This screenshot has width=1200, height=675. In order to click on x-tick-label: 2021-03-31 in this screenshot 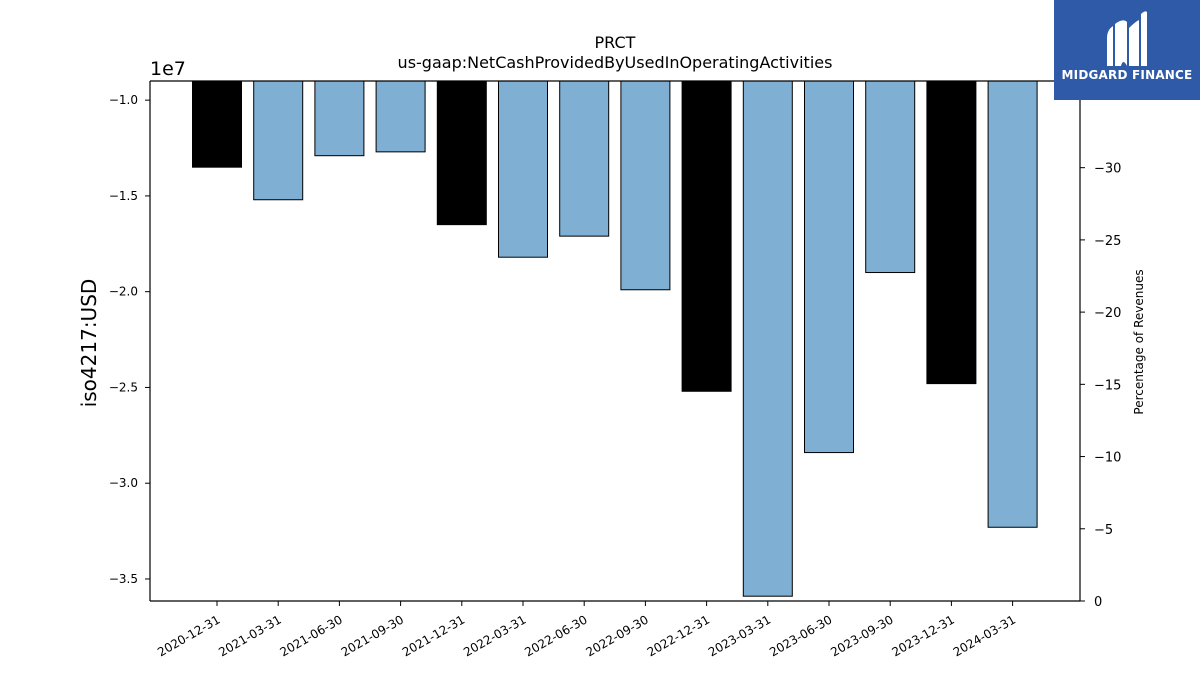, I will do `click(249, 635)`.